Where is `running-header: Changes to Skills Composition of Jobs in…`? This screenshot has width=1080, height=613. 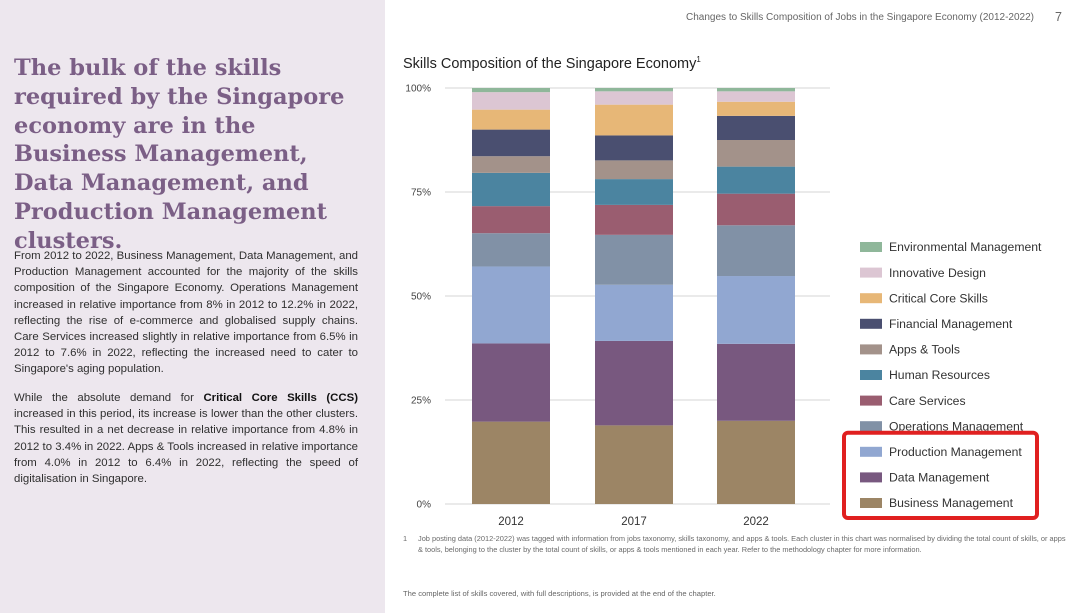
running-header: Changes to Skills Composition of Jobs in… is located at coordinates (860, 17).